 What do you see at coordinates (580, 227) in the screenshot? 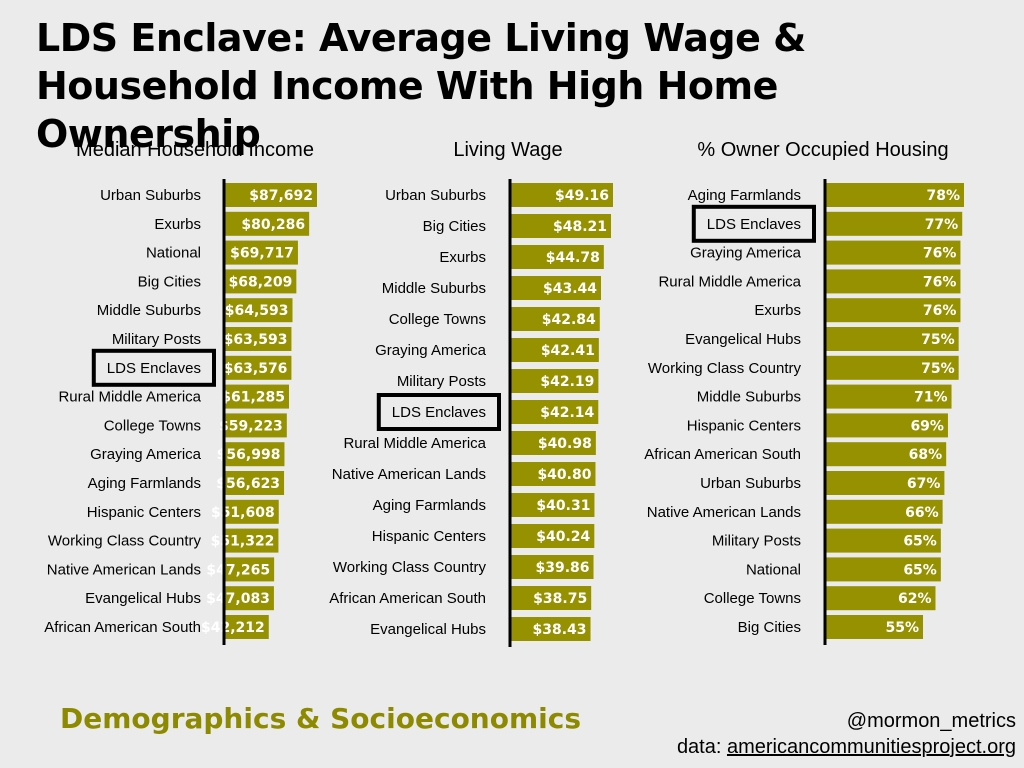
I see `data-label: $48.21` at bounding box center [580, 227].